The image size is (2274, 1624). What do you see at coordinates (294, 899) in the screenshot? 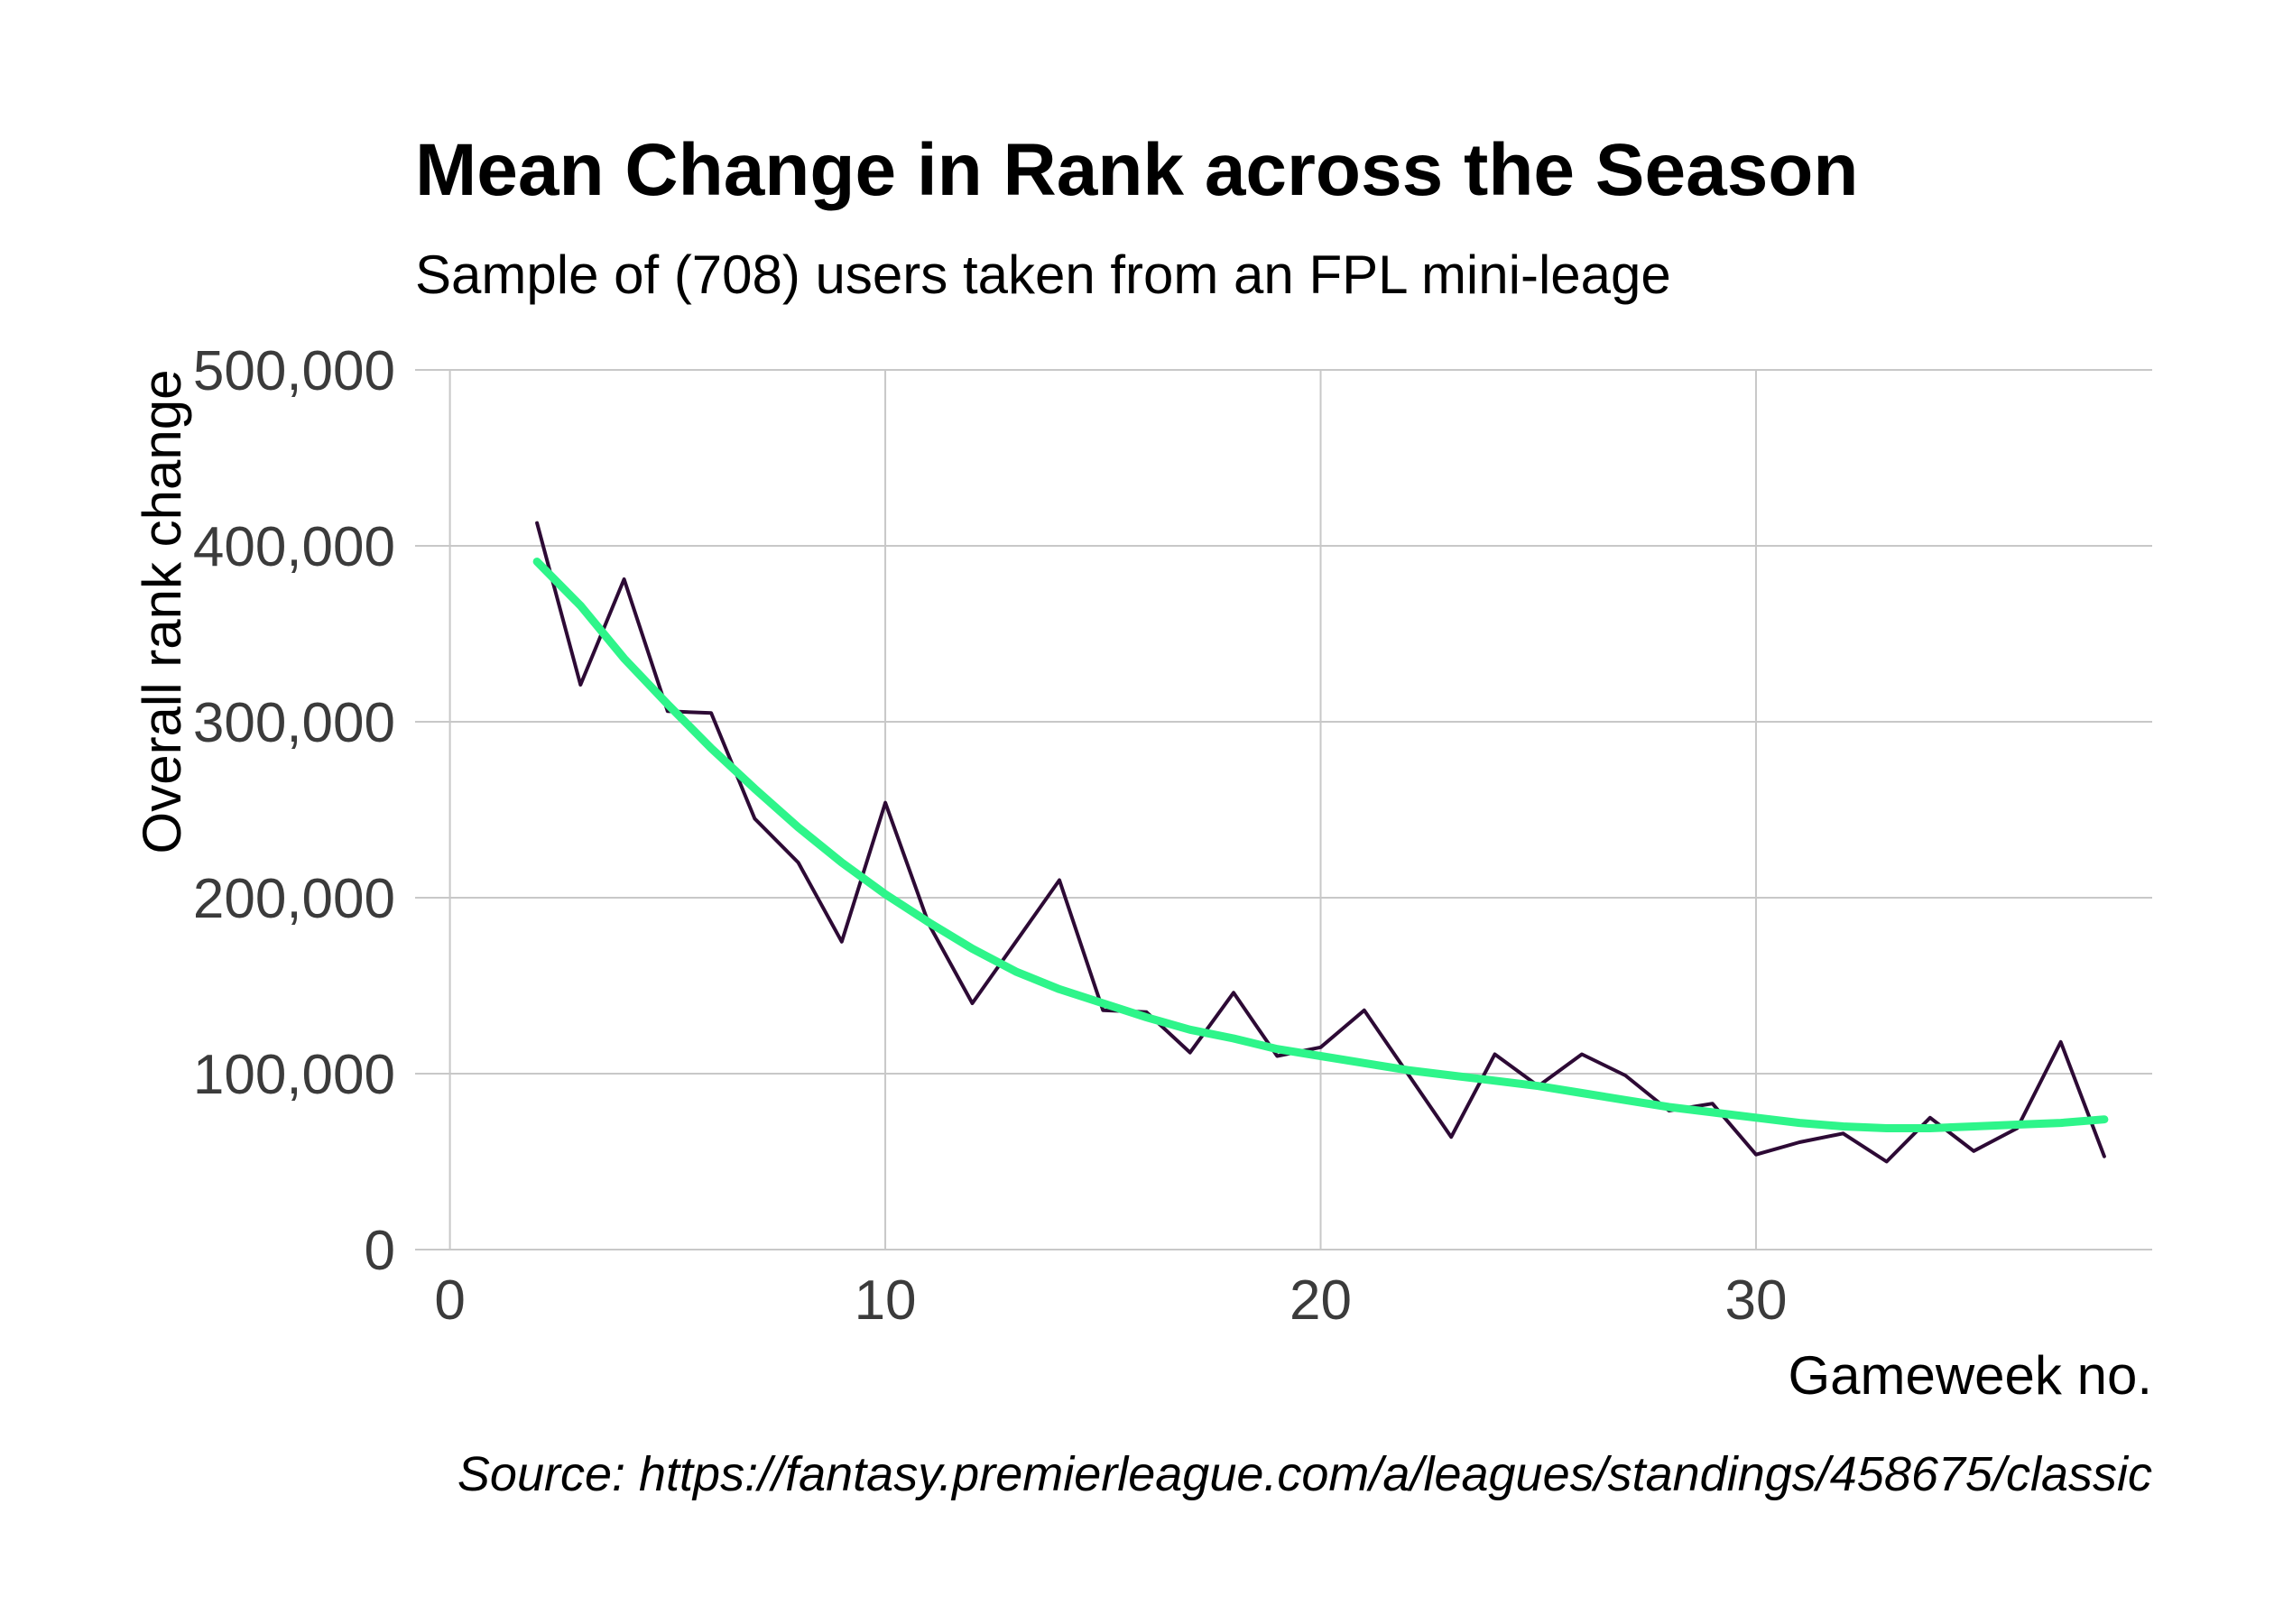
I see `y-tick-label-2: 200,000` at bounding box center [294, 899].